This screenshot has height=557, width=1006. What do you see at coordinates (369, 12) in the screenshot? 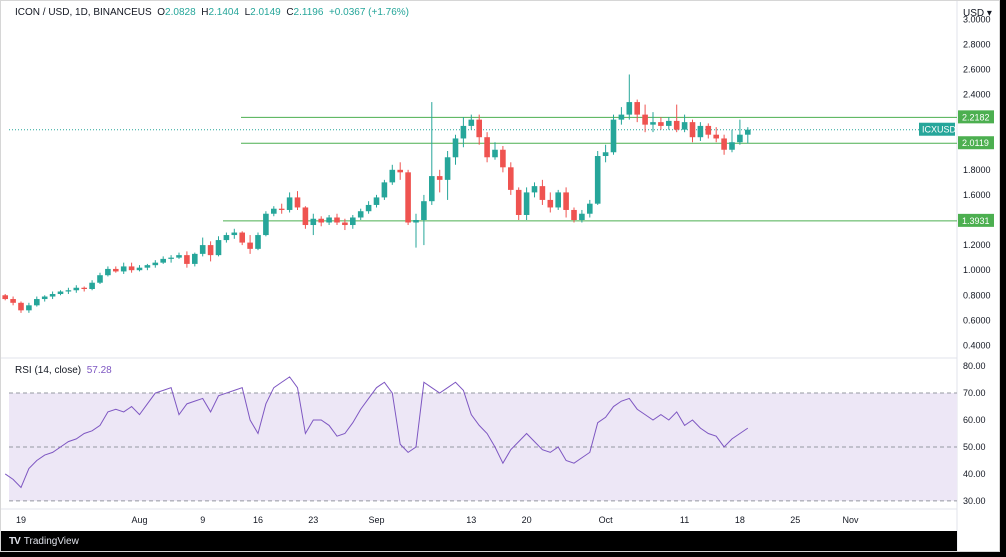
I see `change-value: +0.0367 (+1.76%)` at bounding box center [369, 12].